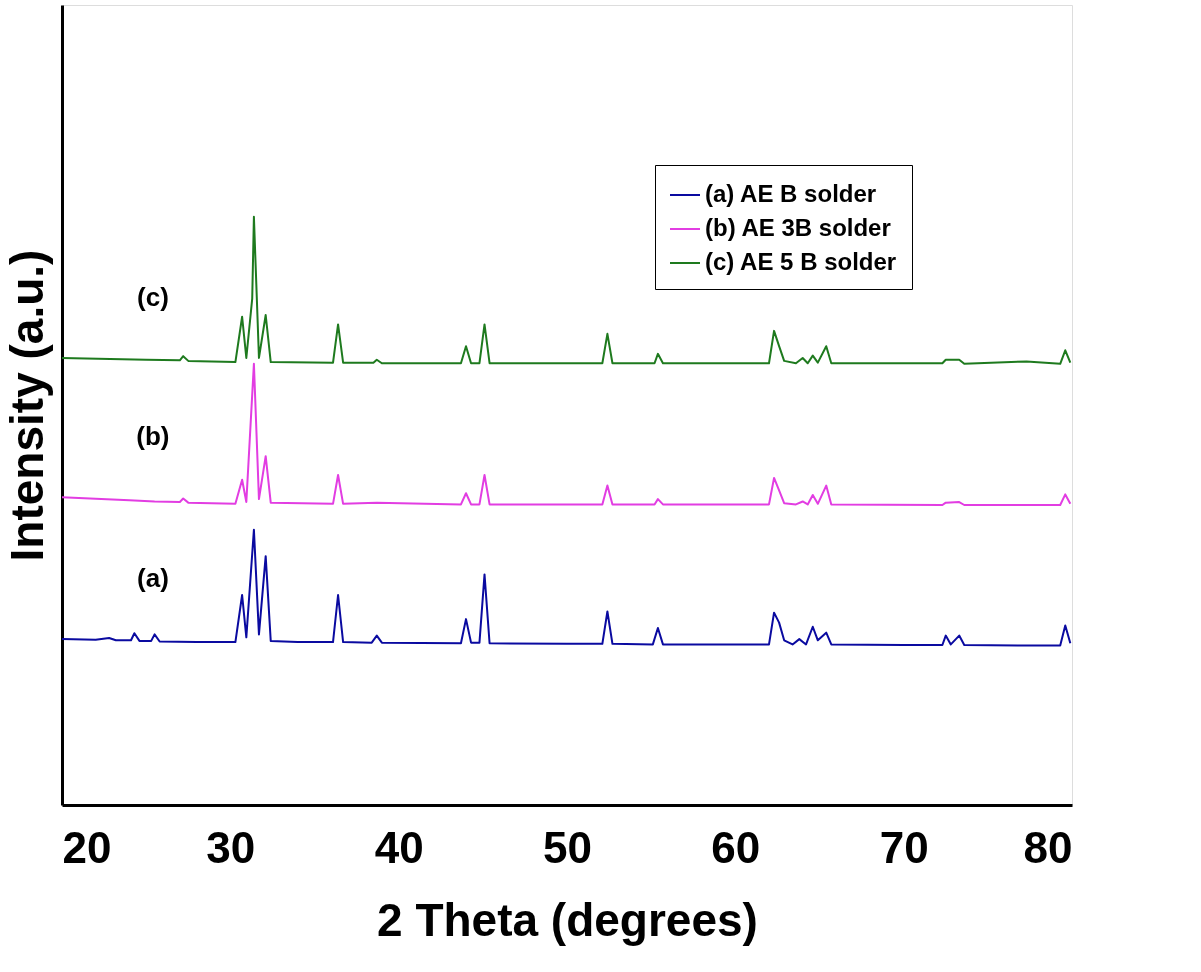 This screenshot has width=1201, height=972. I want to click on x-tick-label: 80, so click(1048, 847).